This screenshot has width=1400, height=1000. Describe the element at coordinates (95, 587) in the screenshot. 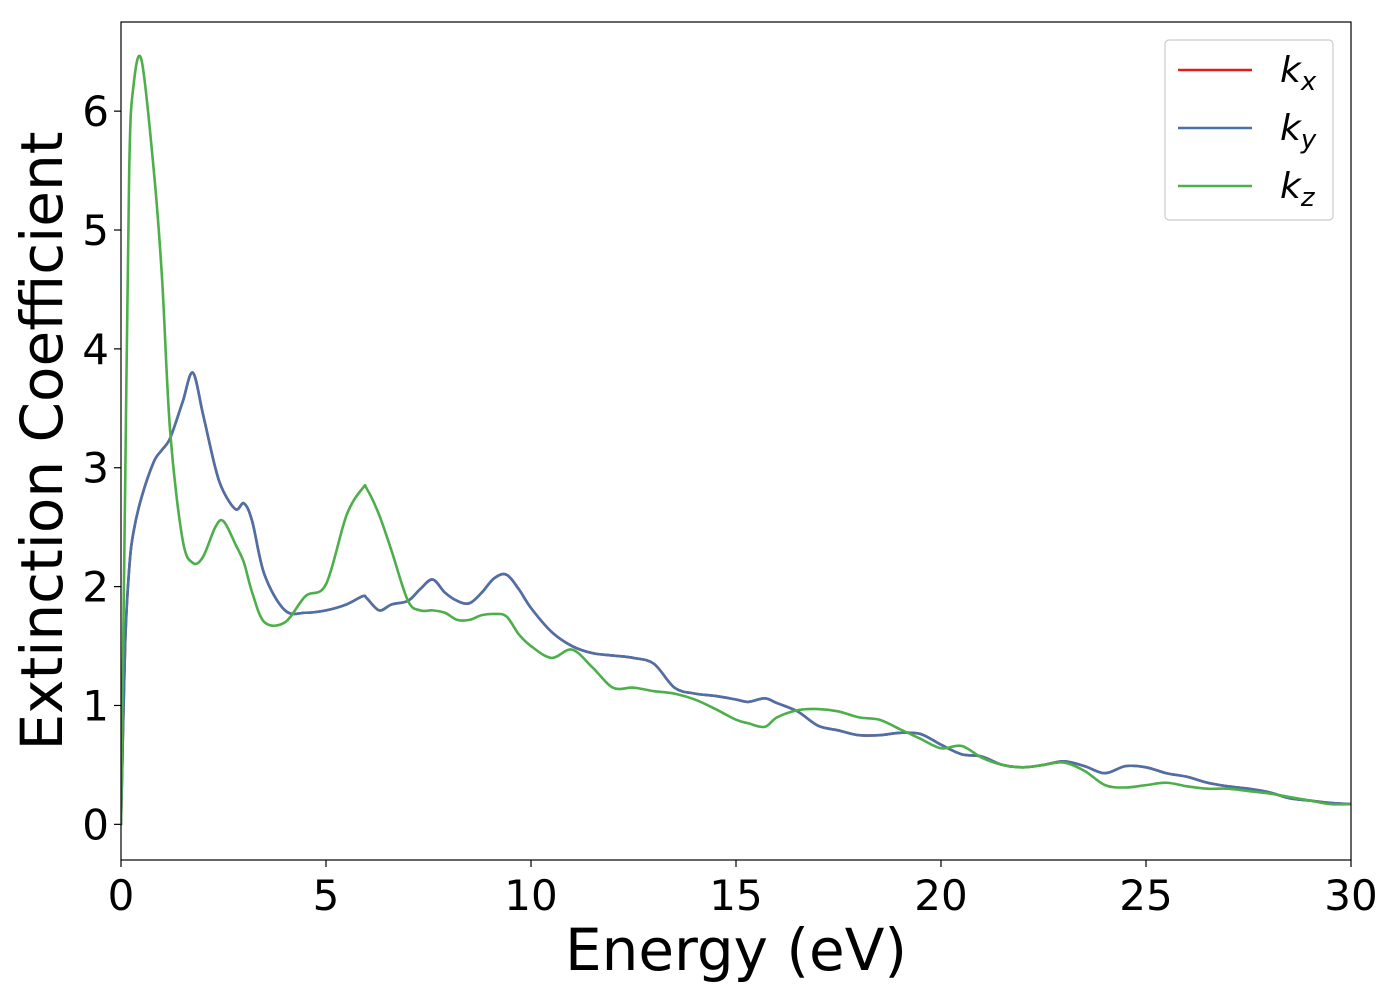

I see `y-tick-label: 2` at that location.